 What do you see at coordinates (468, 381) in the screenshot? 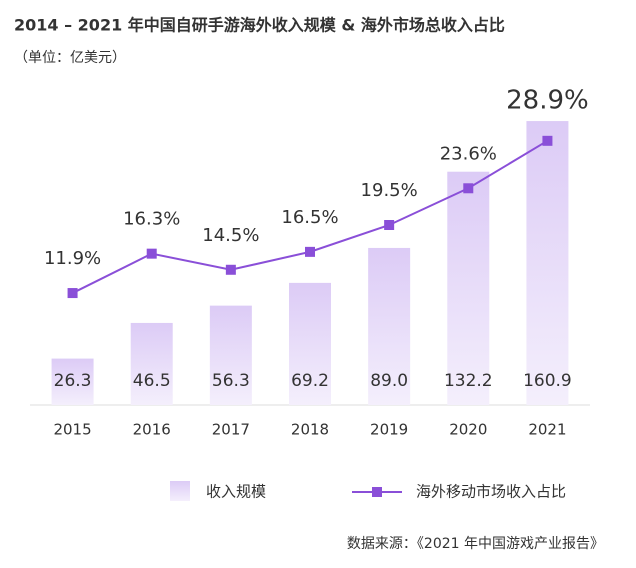
I see `bar-value-label: 132.2` at bounding box center [468, 381].